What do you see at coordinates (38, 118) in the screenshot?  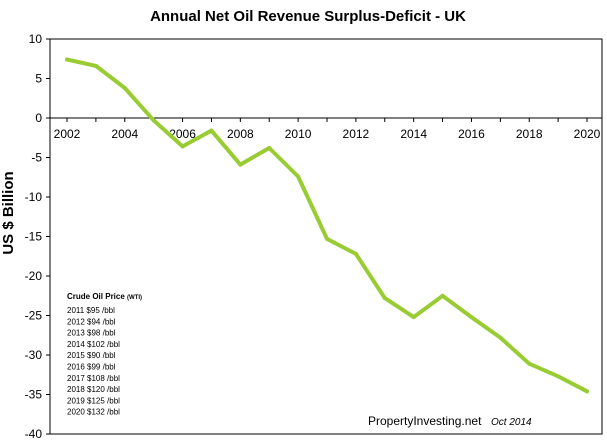 I see `y-tick-label: 0` at bounding box center [38, 118].